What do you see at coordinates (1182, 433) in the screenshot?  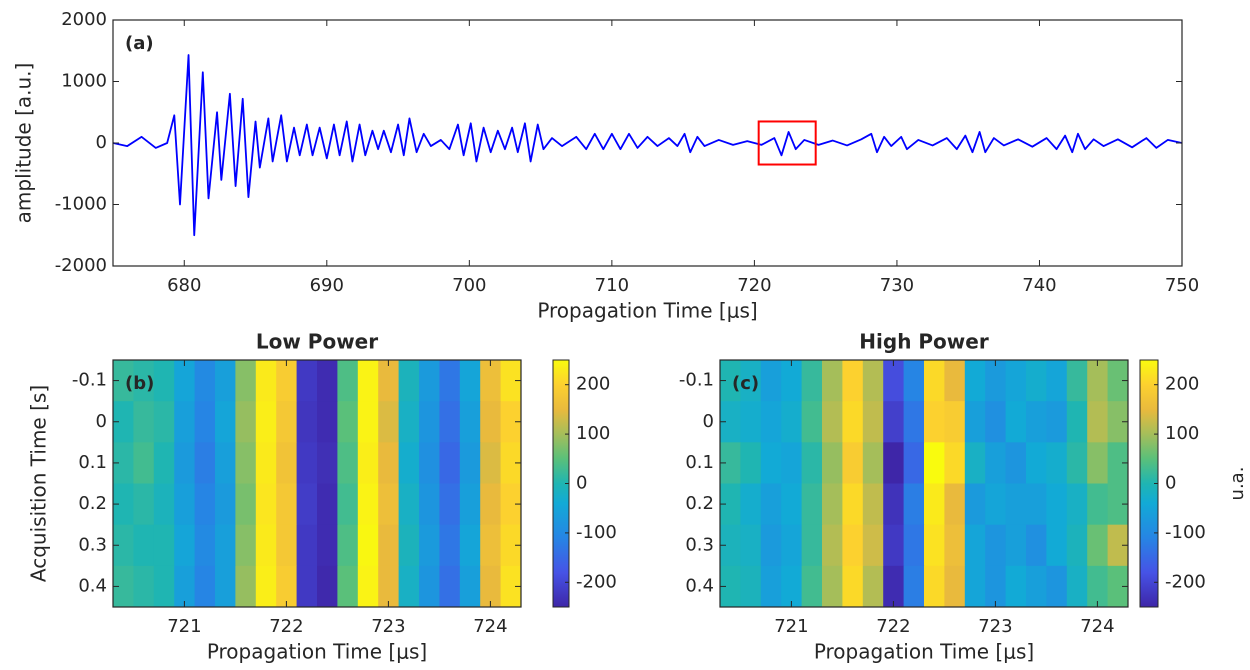 I see `colorbar-tick-label: 100` at bounding box center [1182, 433].